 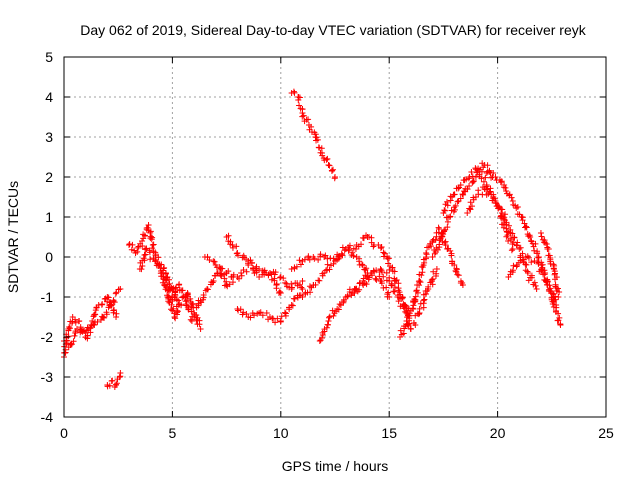 I want to click on series-arc-j, so click(x=270, y=305).